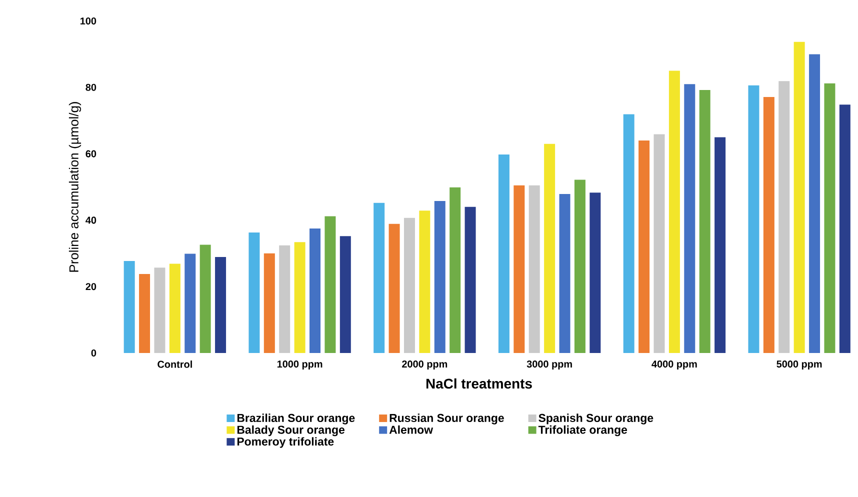 The height and width of the screenshot is (497, 858). Describe the element at coordinates (175, 364) in the screenshot. I see `x-tick-label: Control` at that location.